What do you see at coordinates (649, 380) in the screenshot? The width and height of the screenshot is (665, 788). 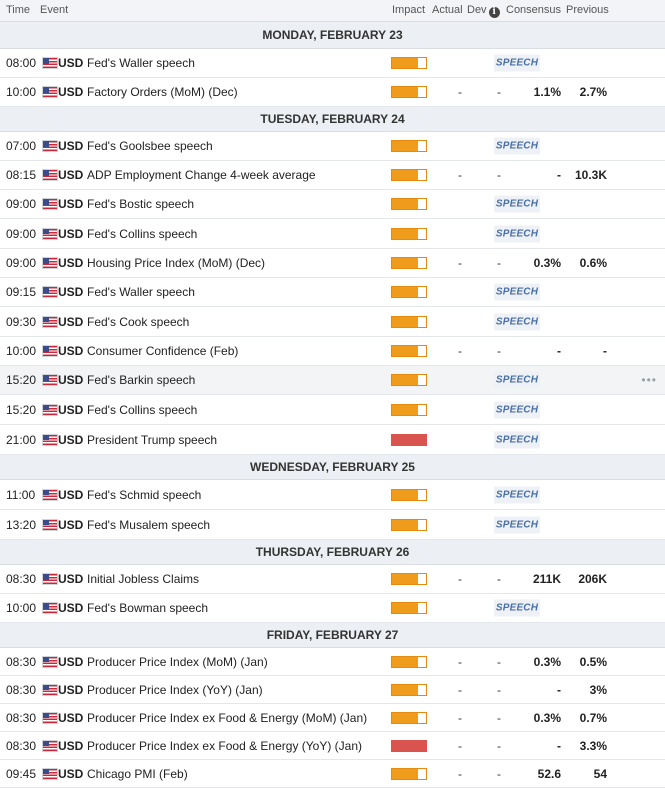 I see `more-options-icon: •••` at bounding box center [649, 380].